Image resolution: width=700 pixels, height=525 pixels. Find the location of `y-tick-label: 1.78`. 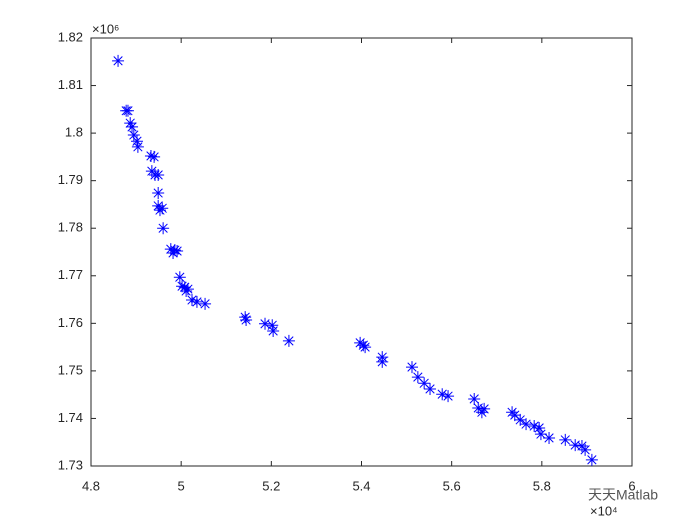

y-tick-label: 1.78 is located at coordinates (70, 227).